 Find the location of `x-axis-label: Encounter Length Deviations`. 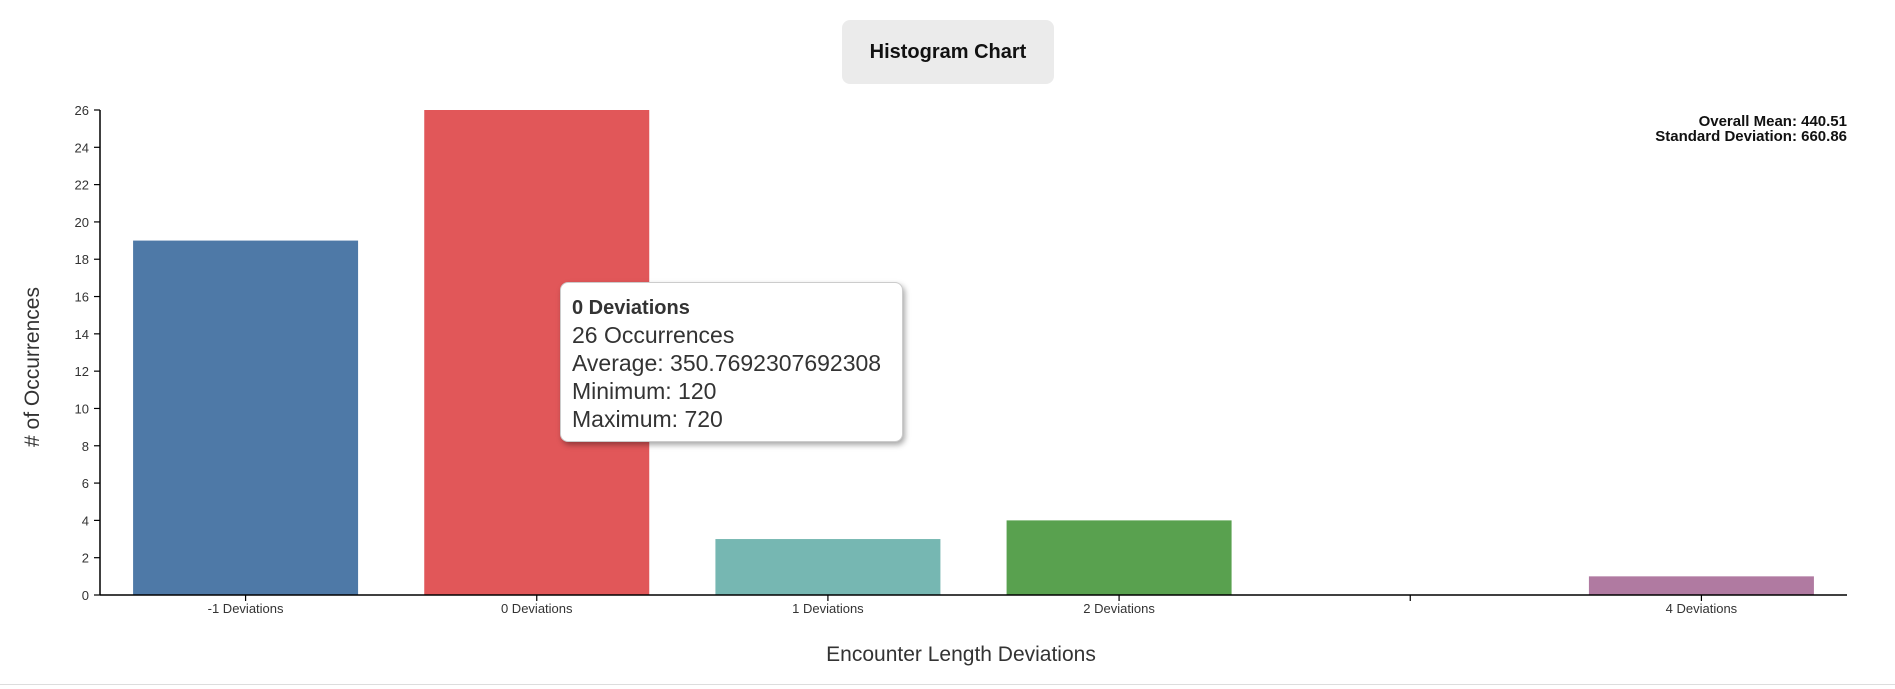

x-axis-label: Encounter Length Deviations is located at coordinates (961, 654).